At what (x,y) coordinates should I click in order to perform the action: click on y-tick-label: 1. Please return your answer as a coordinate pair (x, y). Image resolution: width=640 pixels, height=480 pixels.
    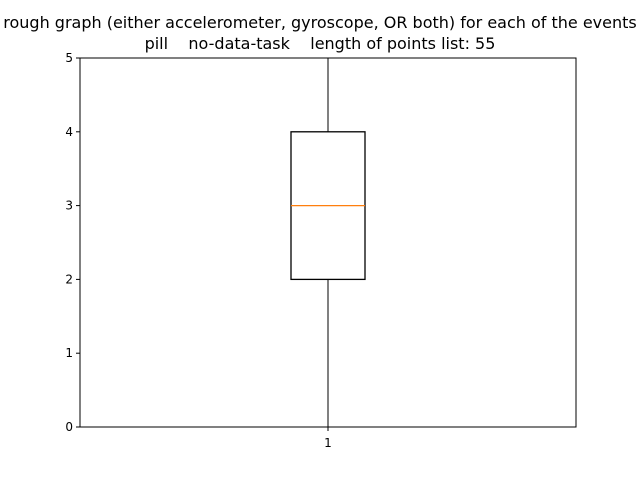
    Looking at the image, I should click on (69, 353).